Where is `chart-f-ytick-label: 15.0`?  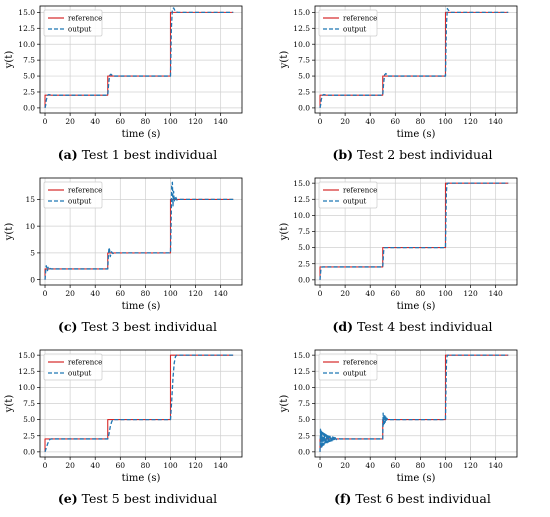
chart-f-ytick-label: 15.0 is located at coordinates (301, 355).